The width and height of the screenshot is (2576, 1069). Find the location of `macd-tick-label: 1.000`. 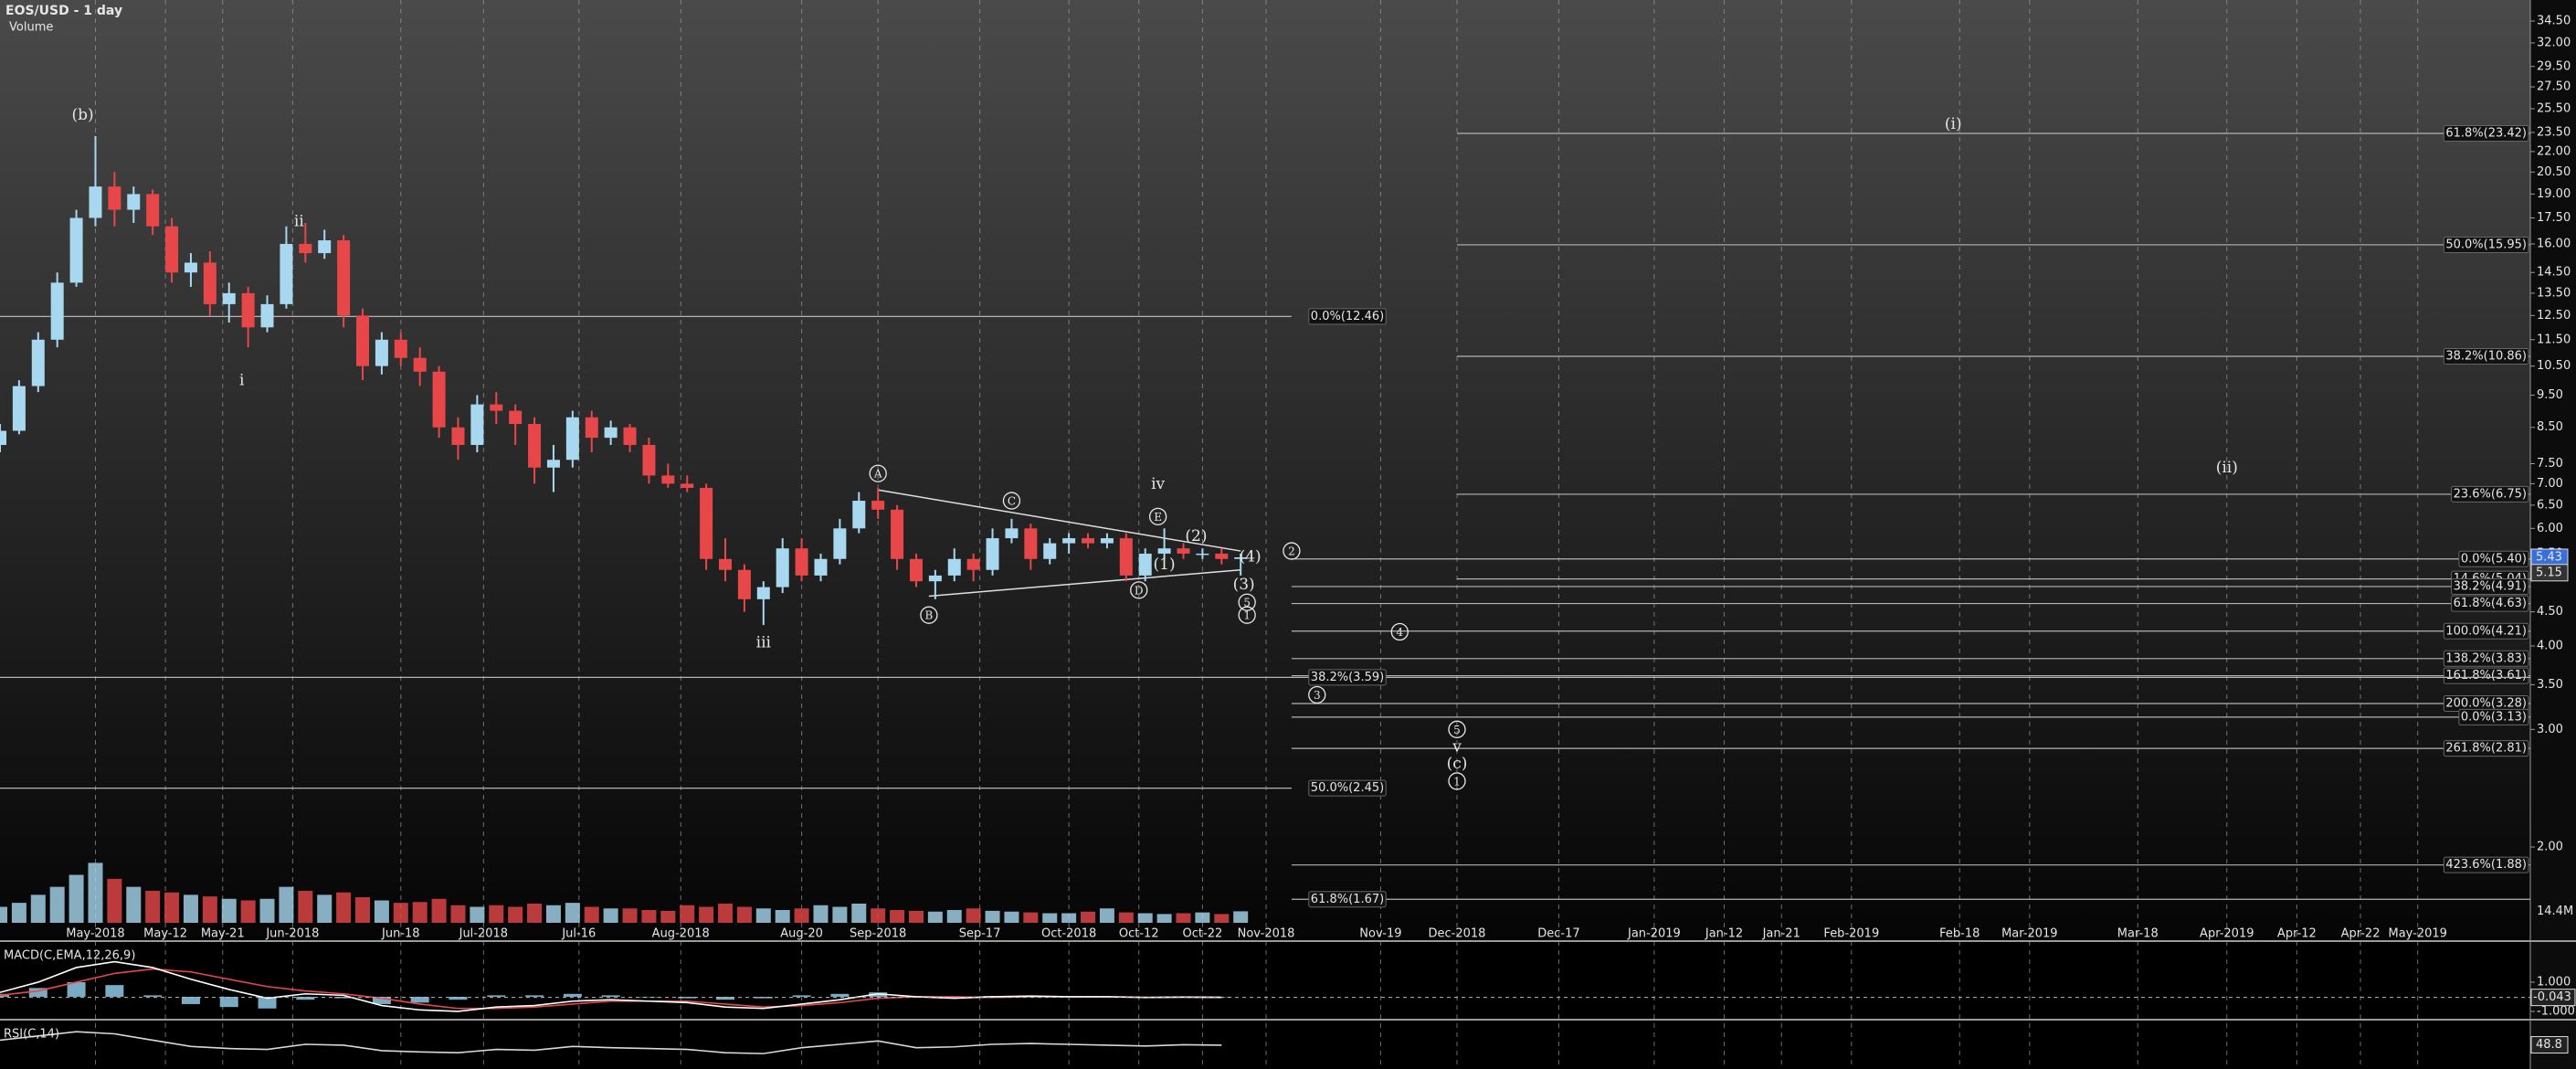

macd-tick-label: 1.000 is located at coordinates (2554, 982).